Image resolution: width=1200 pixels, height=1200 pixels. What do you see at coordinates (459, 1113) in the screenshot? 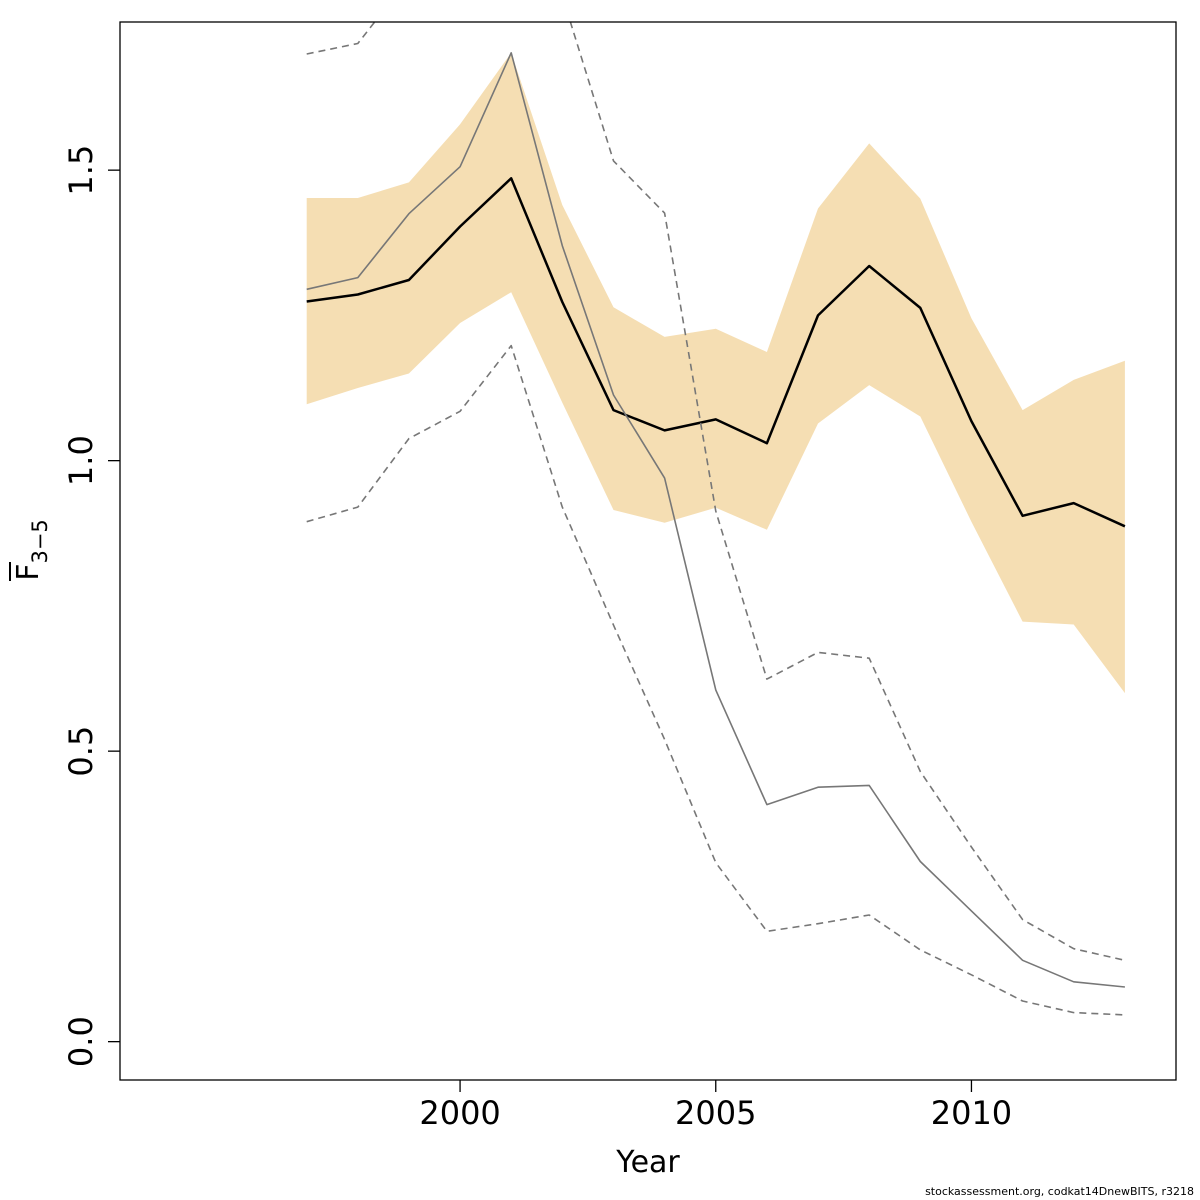
I see `x-tick-label: 2000` at bounding box center [459, 1113].